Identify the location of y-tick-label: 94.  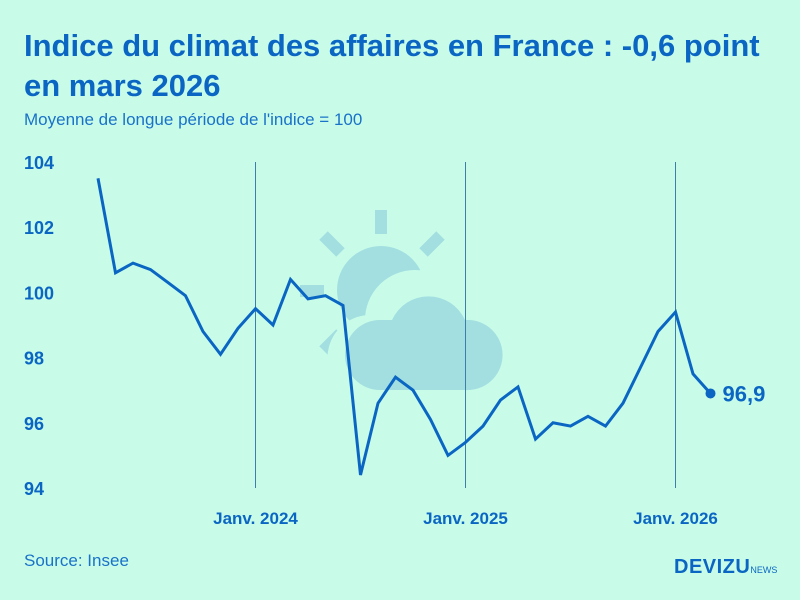
(34, 489).